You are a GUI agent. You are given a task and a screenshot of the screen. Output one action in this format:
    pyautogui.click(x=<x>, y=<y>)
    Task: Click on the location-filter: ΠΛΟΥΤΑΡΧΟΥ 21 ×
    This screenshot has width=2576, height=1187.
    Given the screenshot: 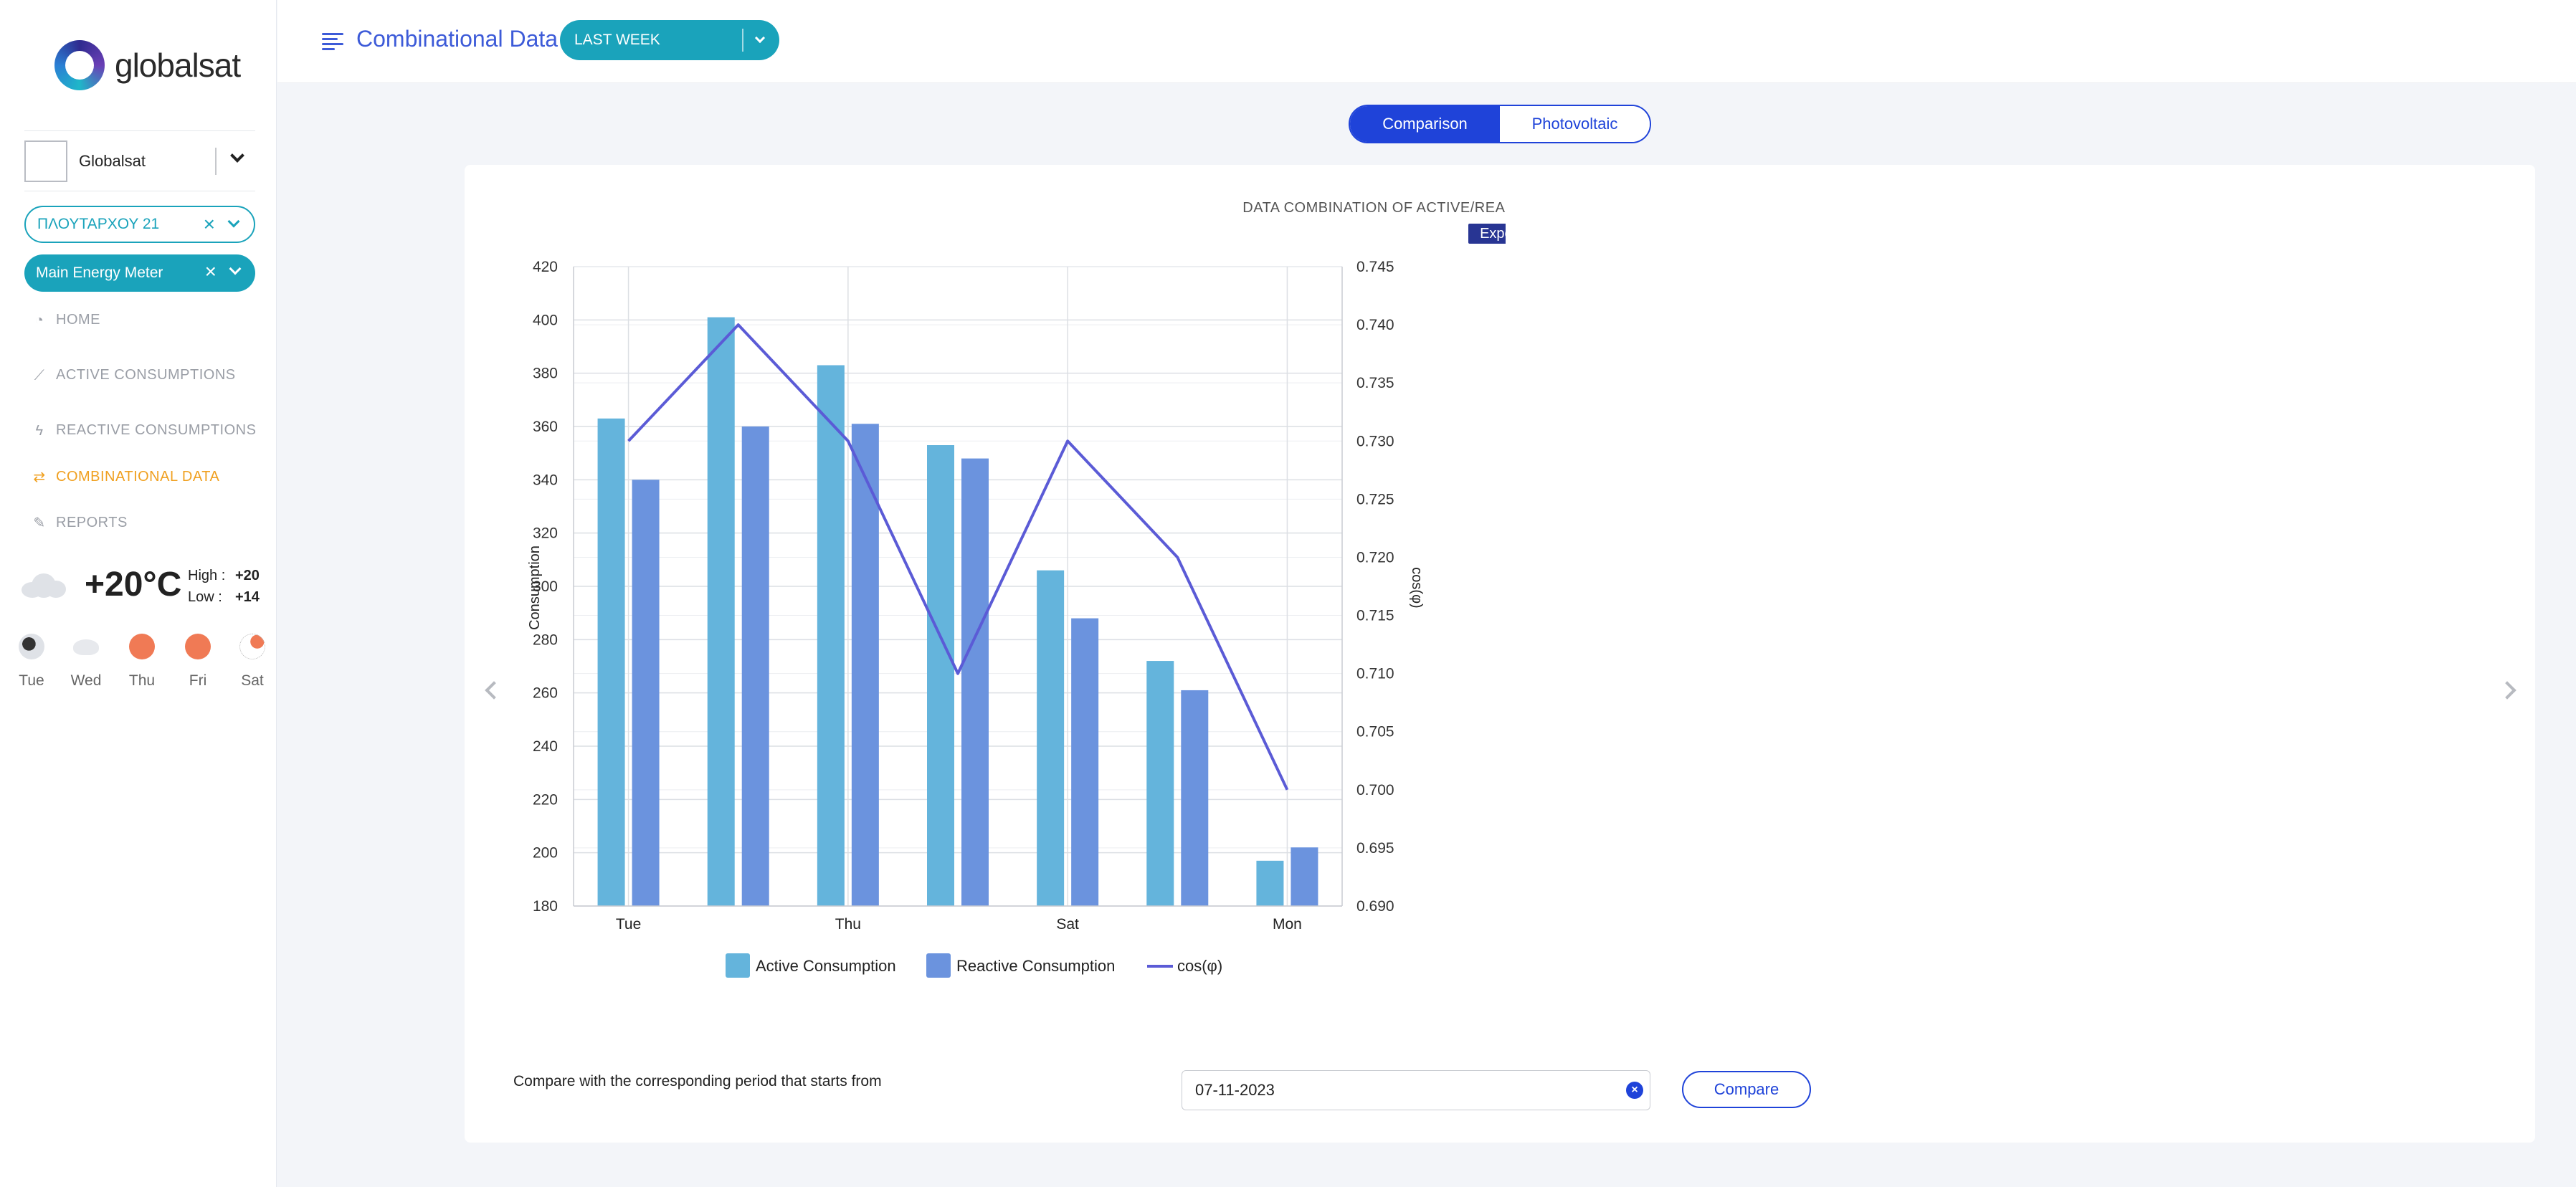 What is the action you would take?
    pyautogui.click(x=140, y=224)
    